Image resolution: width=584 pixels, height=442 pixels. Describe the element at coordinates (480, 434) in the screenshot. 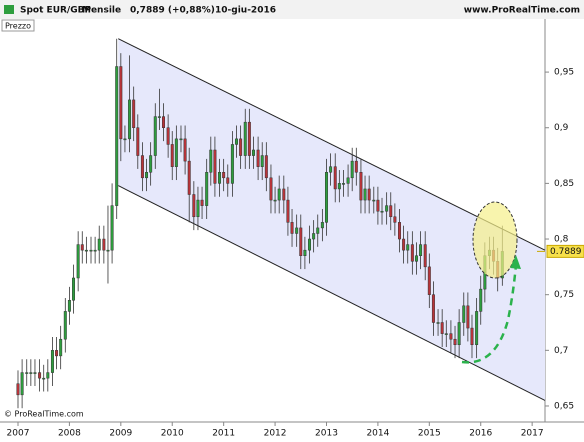

I see `x-tick-label: 2016` at that location.